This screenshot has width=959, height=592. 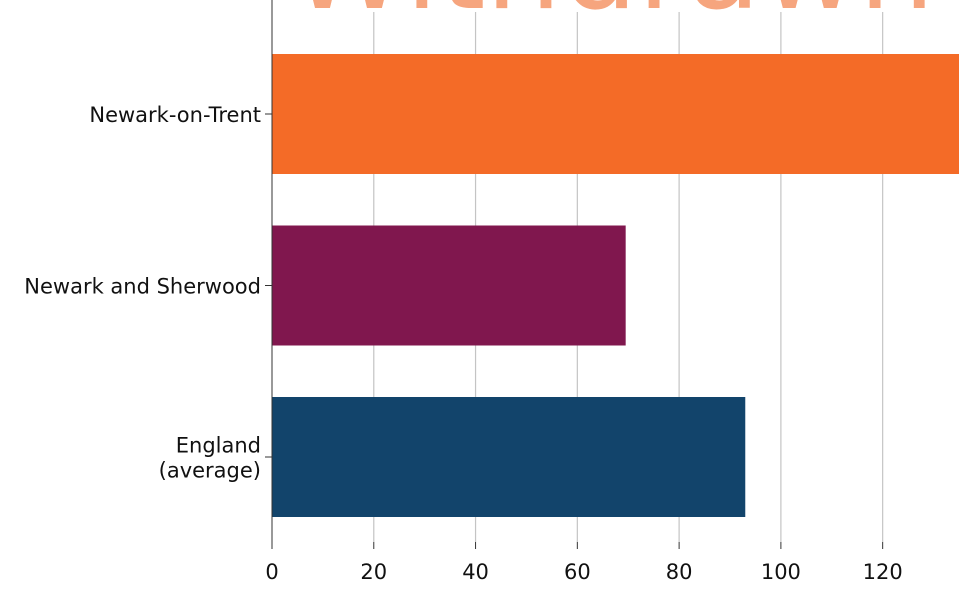 What do you see at coordinates (142, 287) in the screenshot?
I see `category-label-1: Newark and Sherwood` at bounding box center [142, 287].